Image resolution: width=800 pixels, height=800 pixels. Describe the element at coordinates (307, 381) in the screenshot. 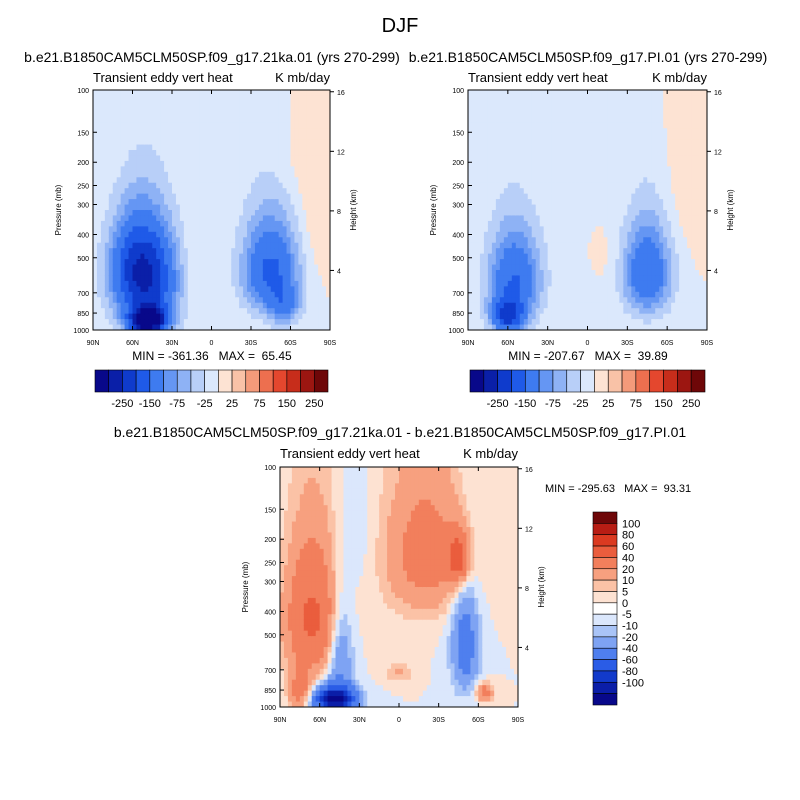

I see `colorbar-swatch` at that location.